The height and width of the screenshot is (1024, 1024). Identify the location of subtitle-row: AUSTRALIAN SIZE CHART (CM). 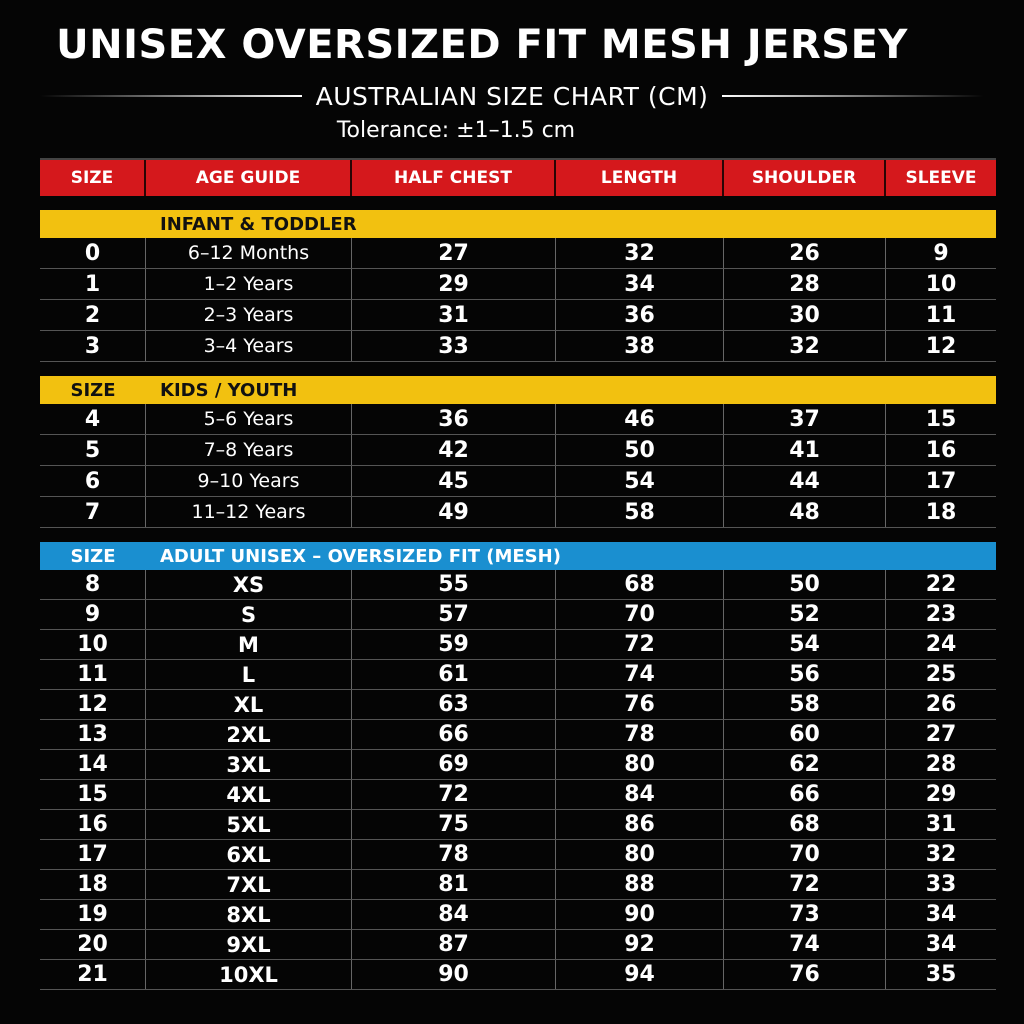
(512, 96).